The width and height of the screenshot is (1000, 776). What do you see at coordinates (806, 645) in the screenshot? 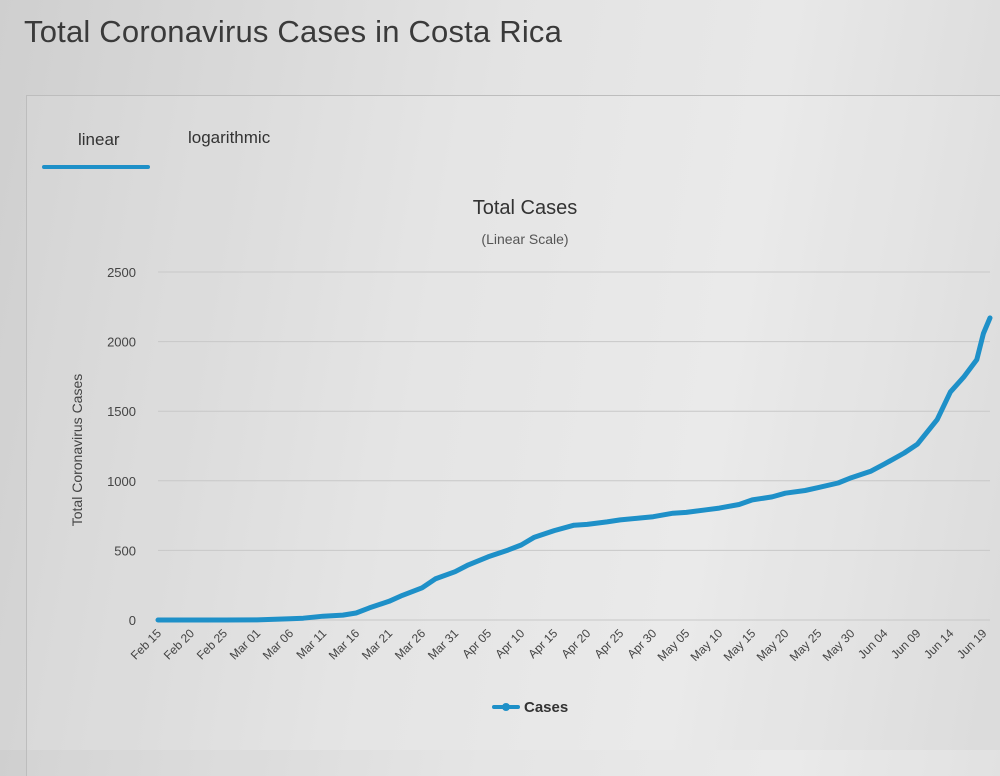
I see `x-tick-label: May 25` at bounding box center [806, 645].